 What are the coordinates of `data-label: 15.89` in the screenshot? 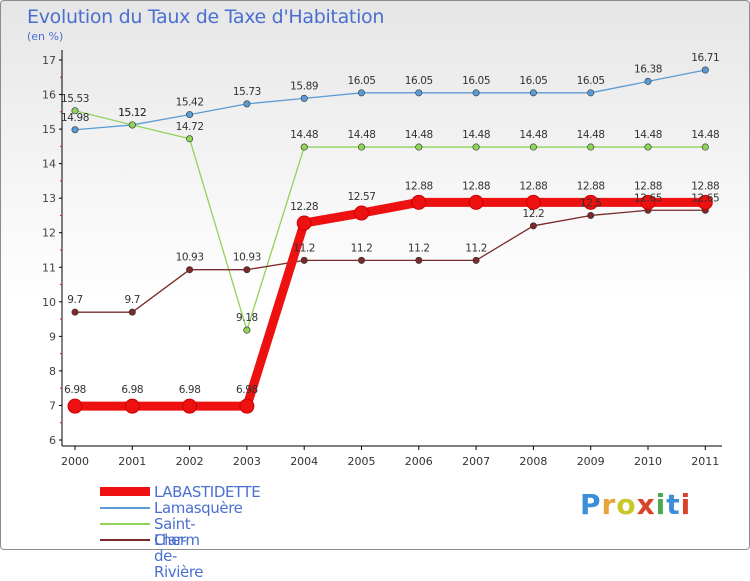 It's located at (304, 86).